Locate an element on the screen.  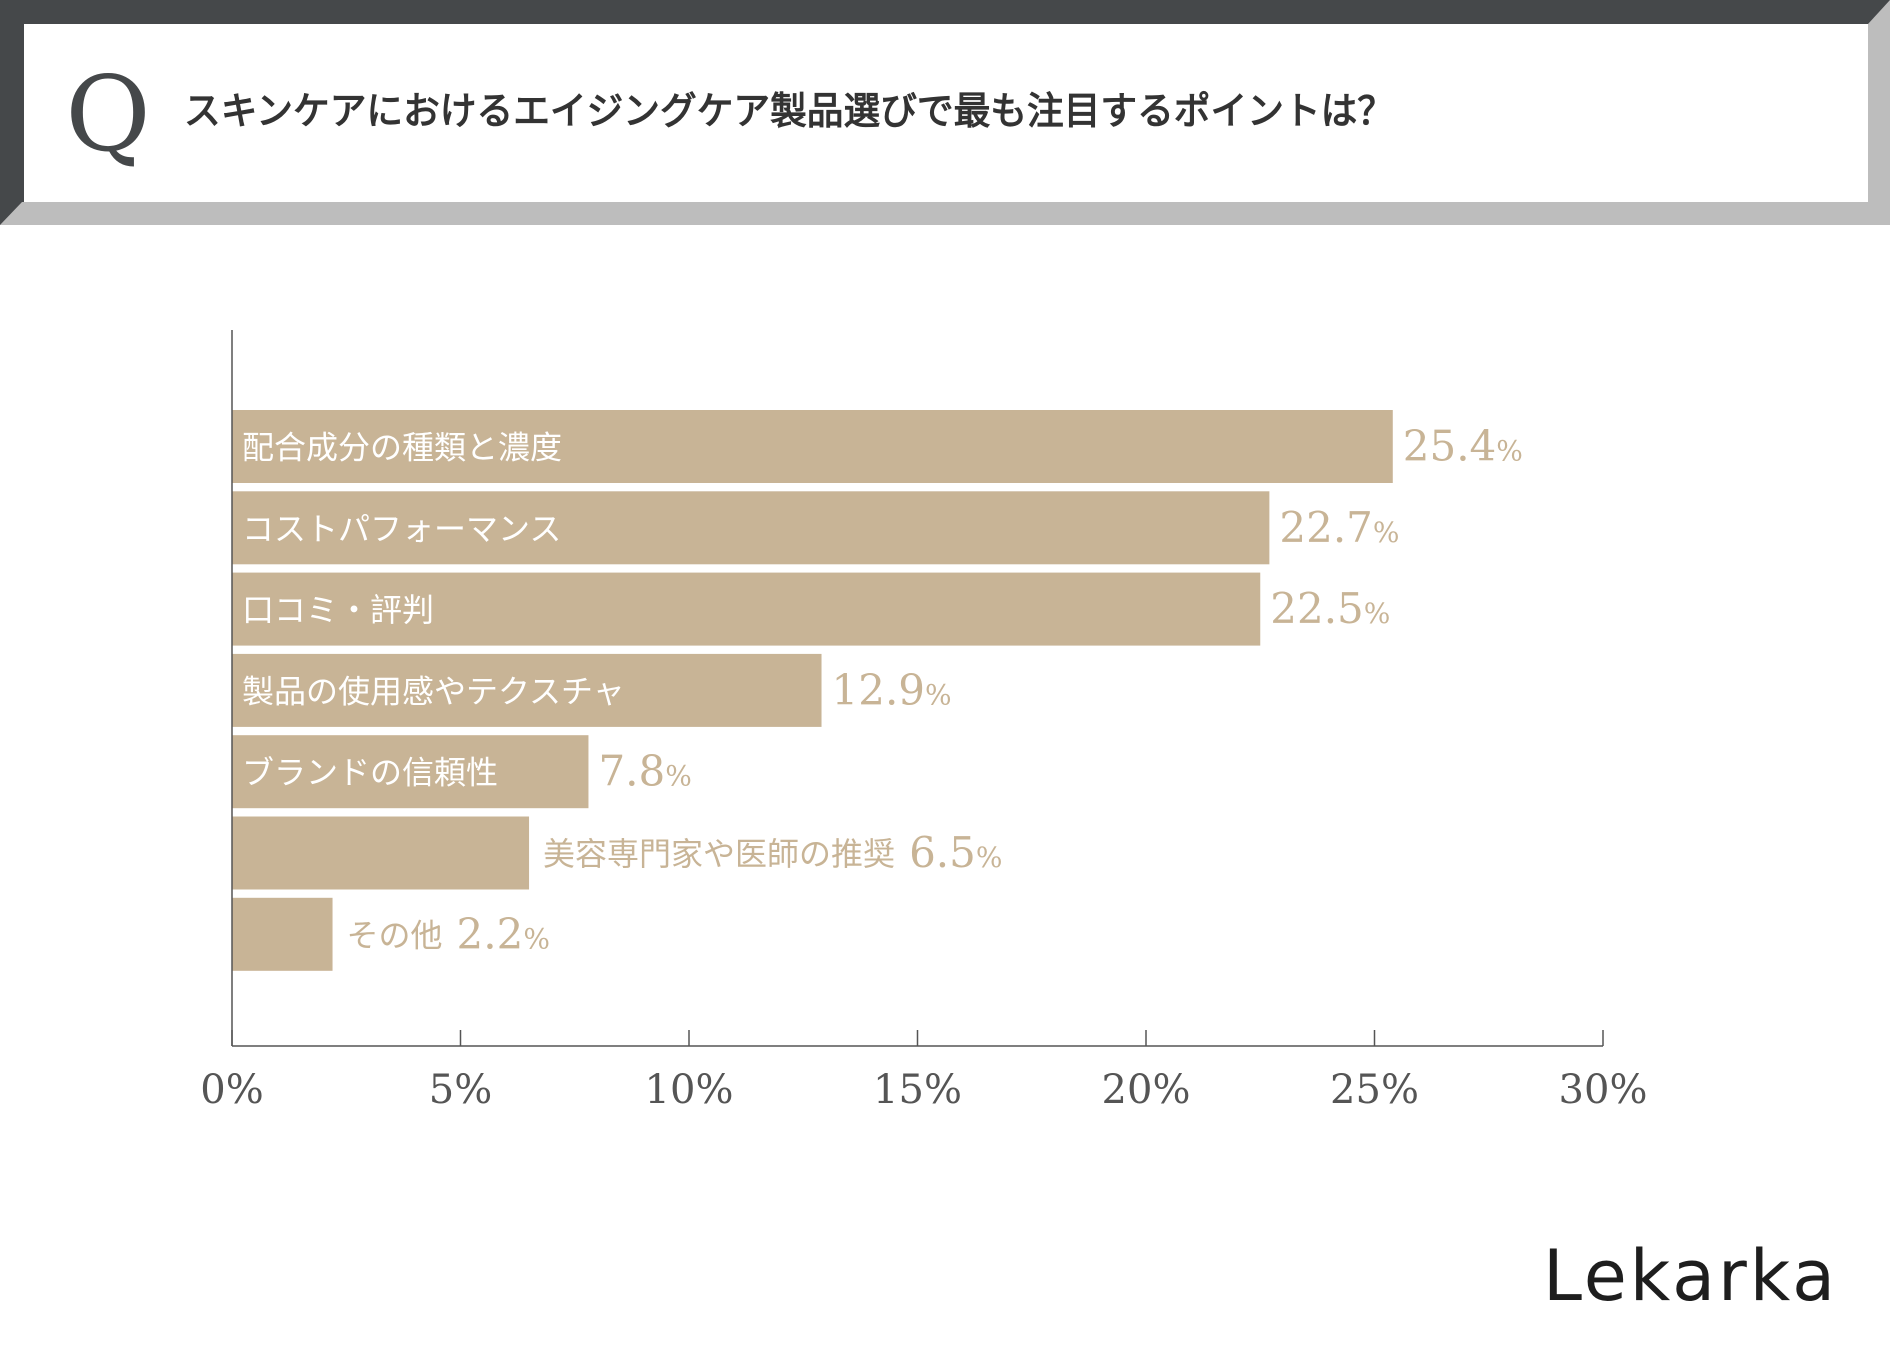
x-tick-label-4: 20% is located at coordinates (1146, 1090).